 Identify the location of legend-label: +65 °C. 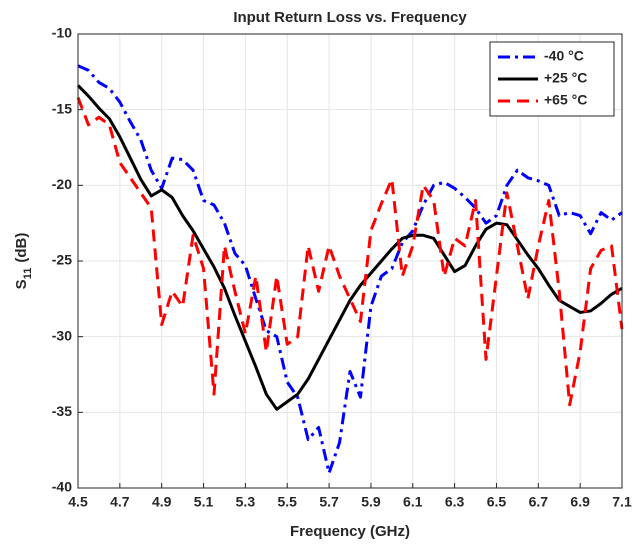
(565, 100).